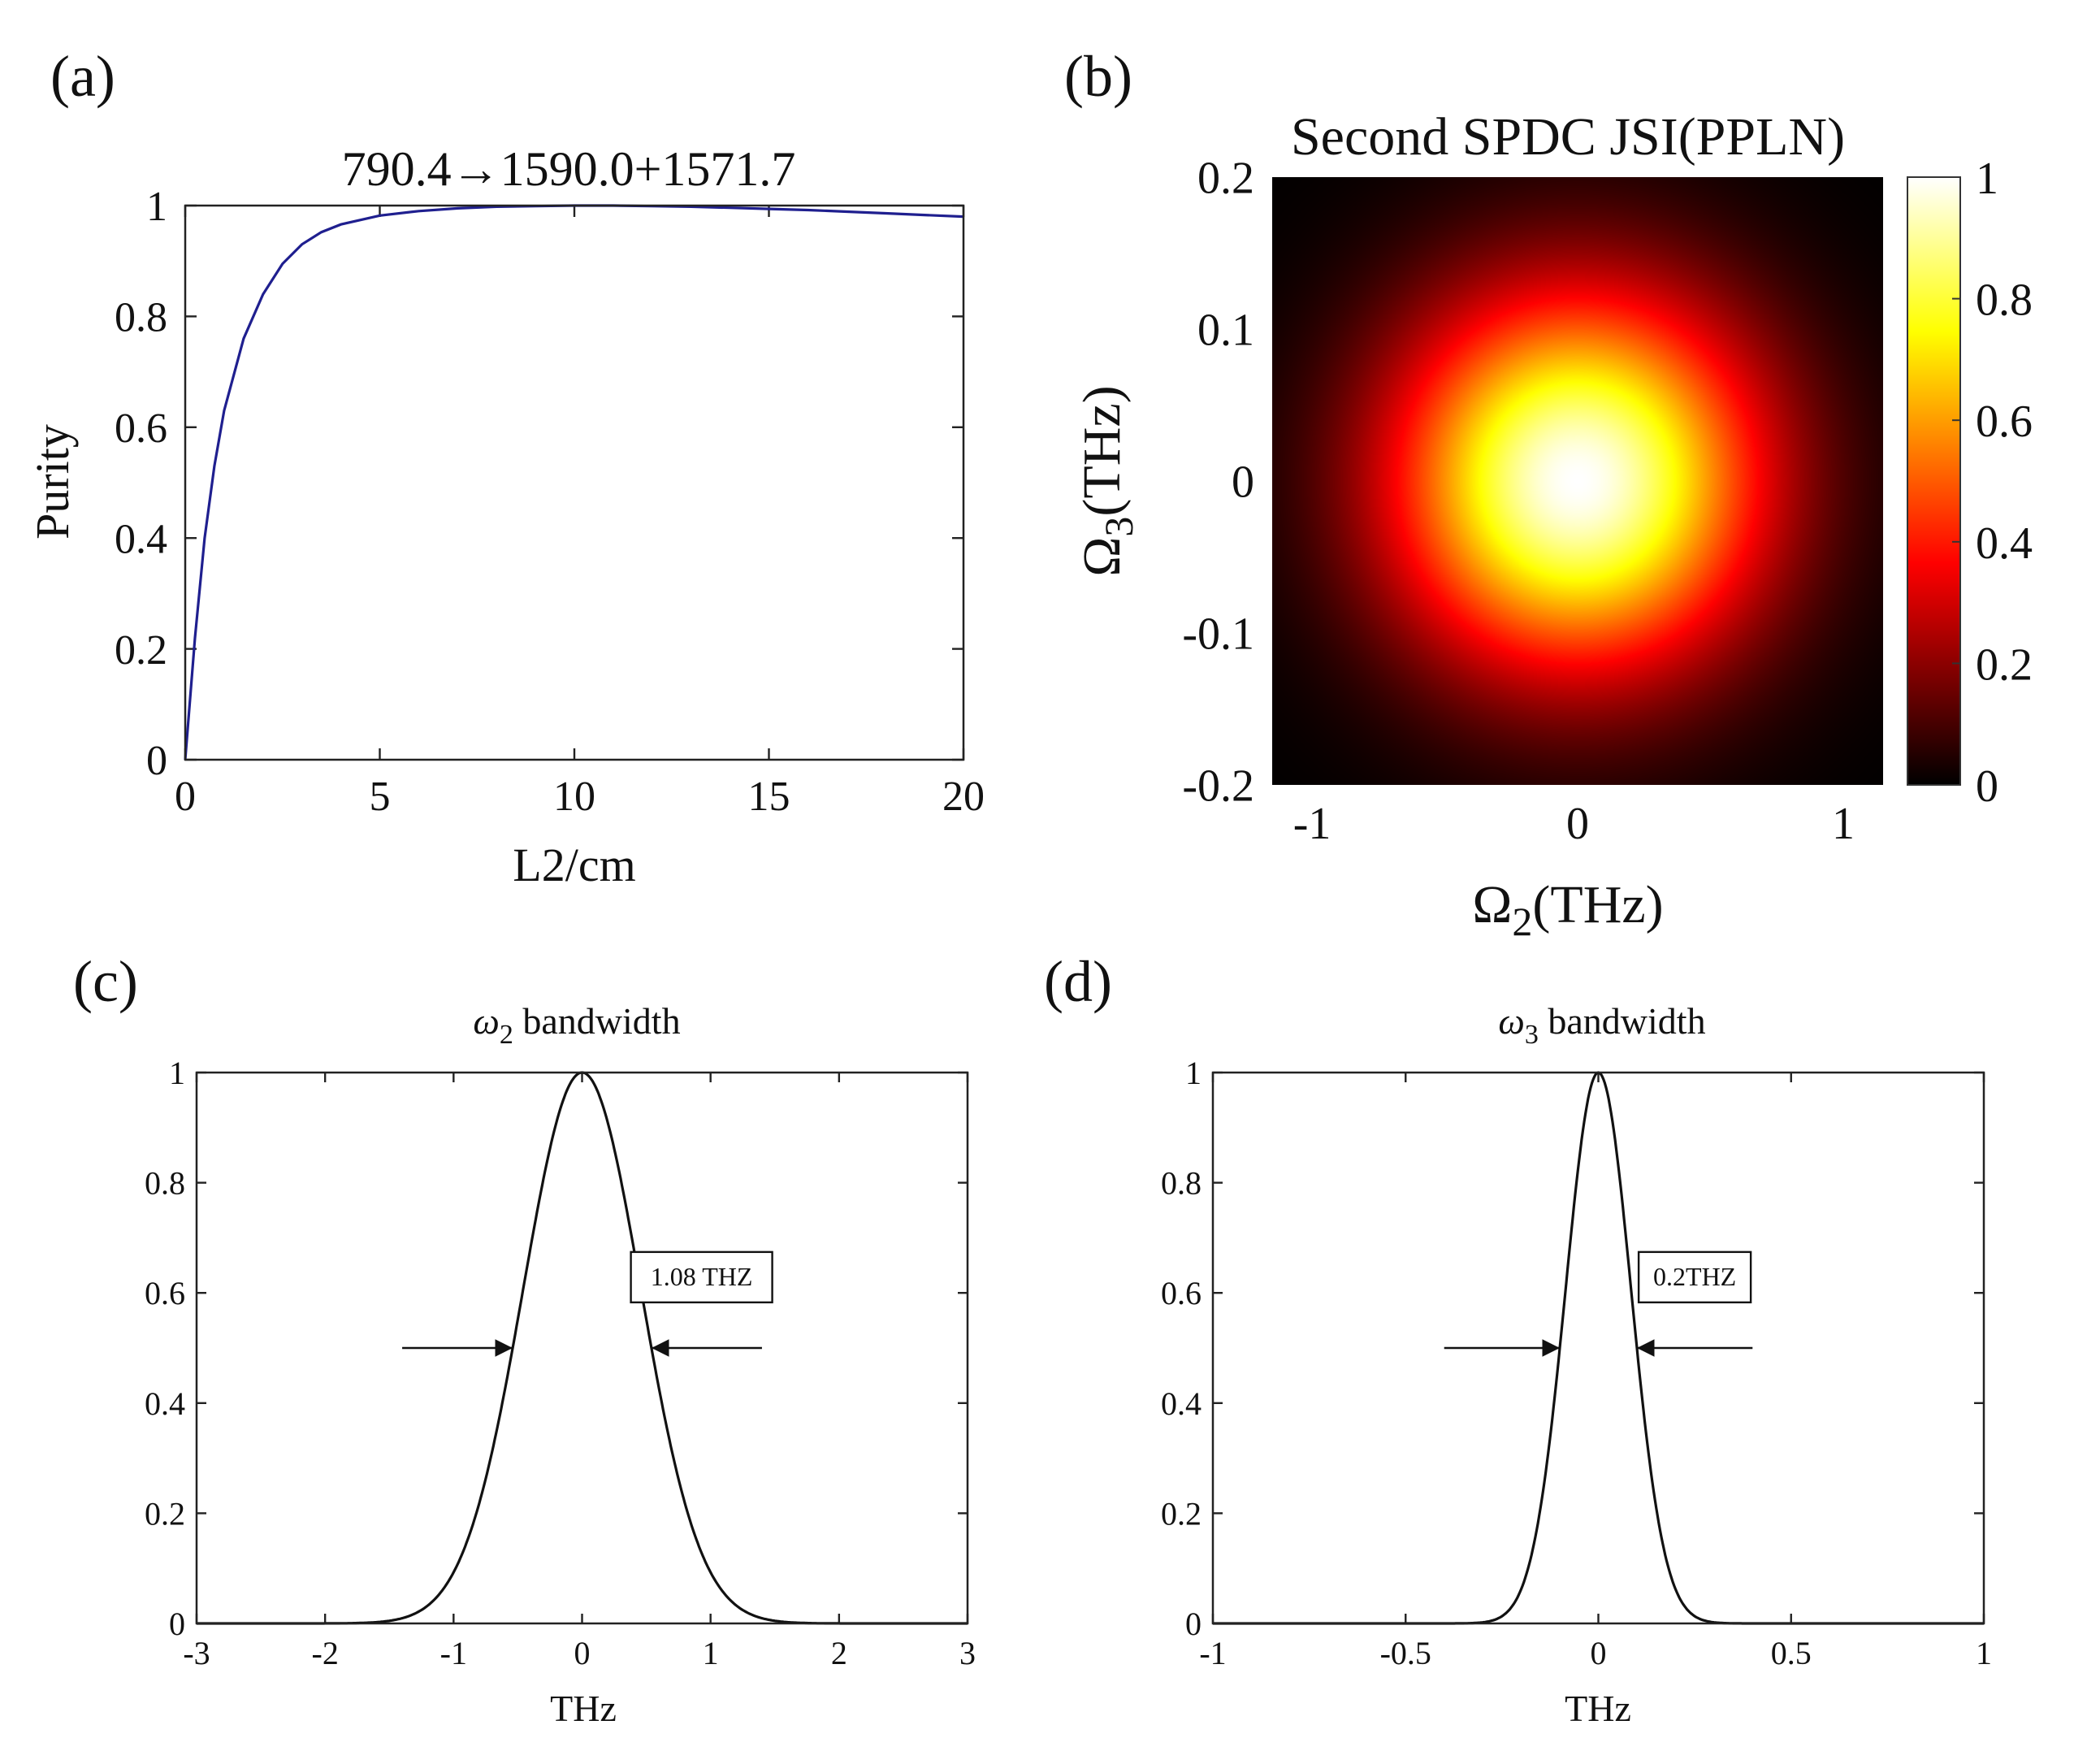  Describe the element at coordinates (185, 797) in the screenshot. I see `panel-a-xtick-label: 0` at that location.